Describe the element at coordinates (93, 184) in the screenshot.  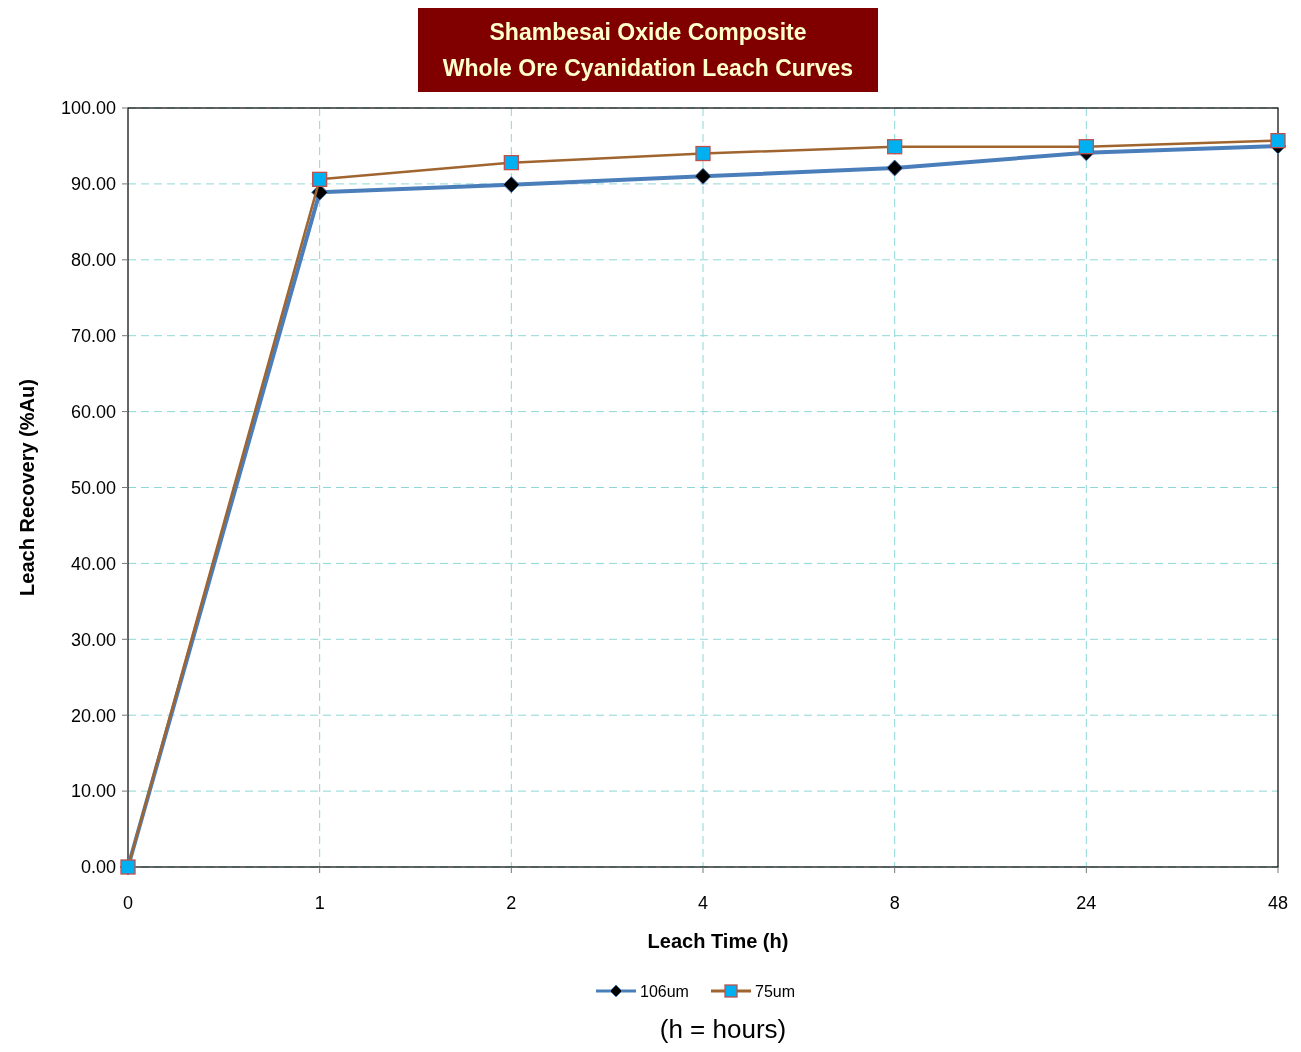
I see `y-tick-label: 90.00` at that location.